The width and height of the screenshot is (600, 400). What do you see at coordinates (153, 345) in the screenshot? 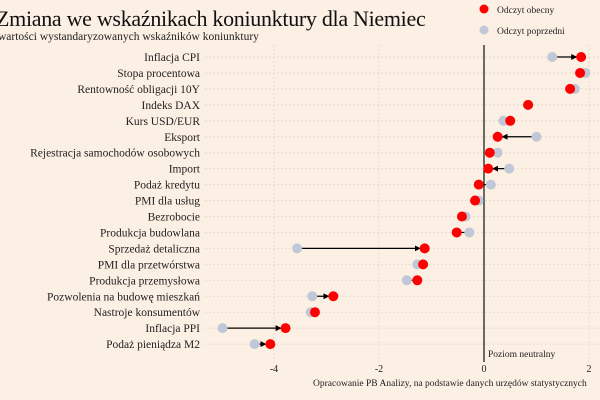
I see `category-label: Podaż pieniądza M2` at bounding box center [153, 345].